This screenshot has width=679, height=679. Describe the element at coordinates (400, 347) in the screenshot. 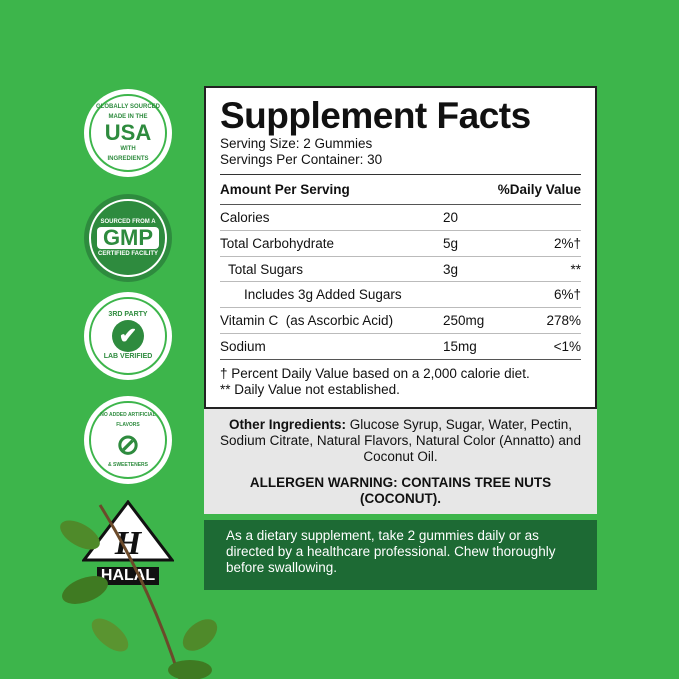

I see `nutrient-row: Sodium 15mg <1%` at that location.